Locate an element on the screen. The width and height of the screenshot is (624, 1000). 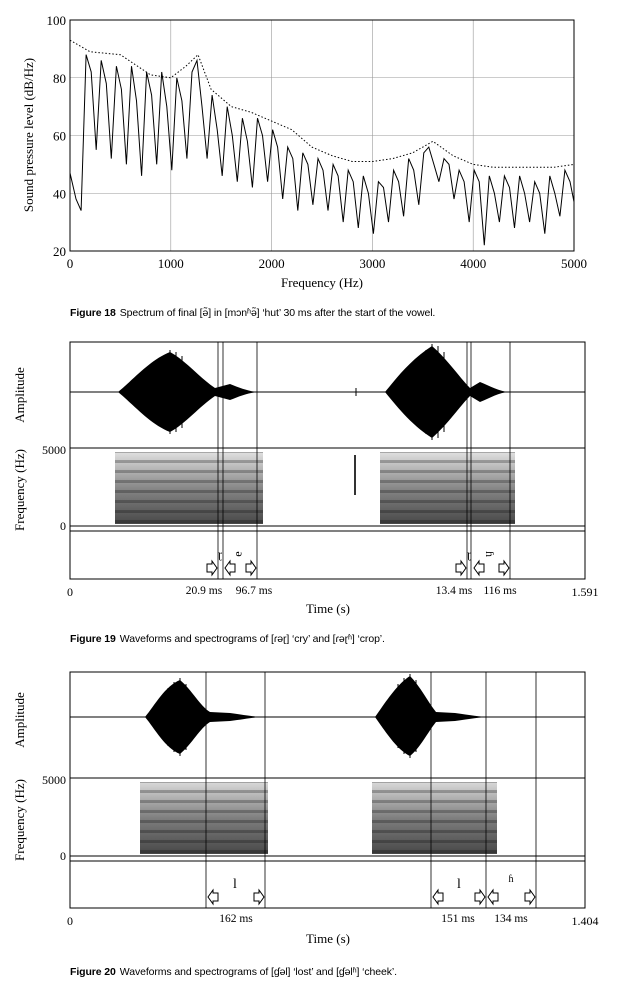
duration-label: 20.9 ms is located at coordinates (204, 591).